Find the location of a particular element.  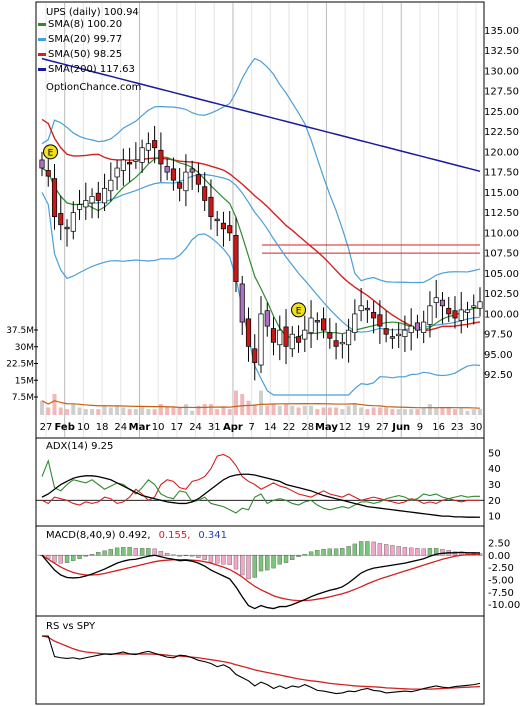

price-tick-label: 120.00 is located at coordinates (501, 152).